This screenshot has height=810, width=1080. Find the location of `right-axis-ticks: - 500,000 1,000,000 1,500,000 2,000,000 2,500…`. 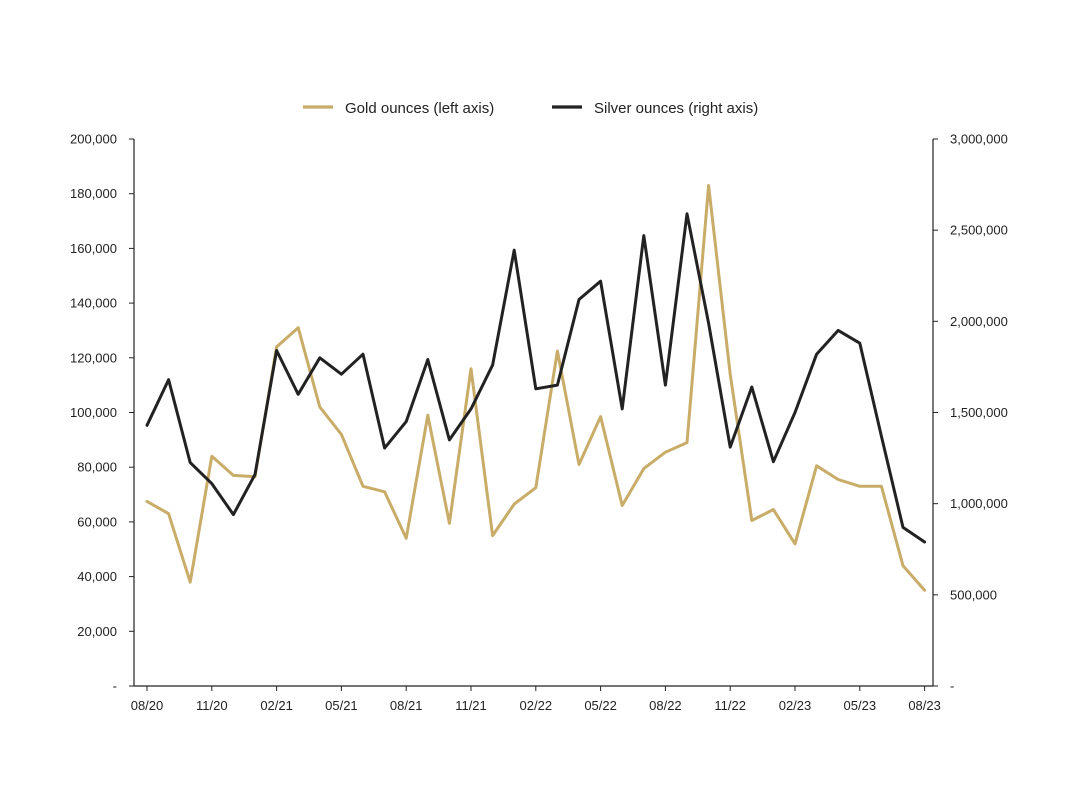

right-axis-ticks: - 500,000 1,000,000 1,500,000 2,000,000 2,500… is located at coordinates (970, 413).